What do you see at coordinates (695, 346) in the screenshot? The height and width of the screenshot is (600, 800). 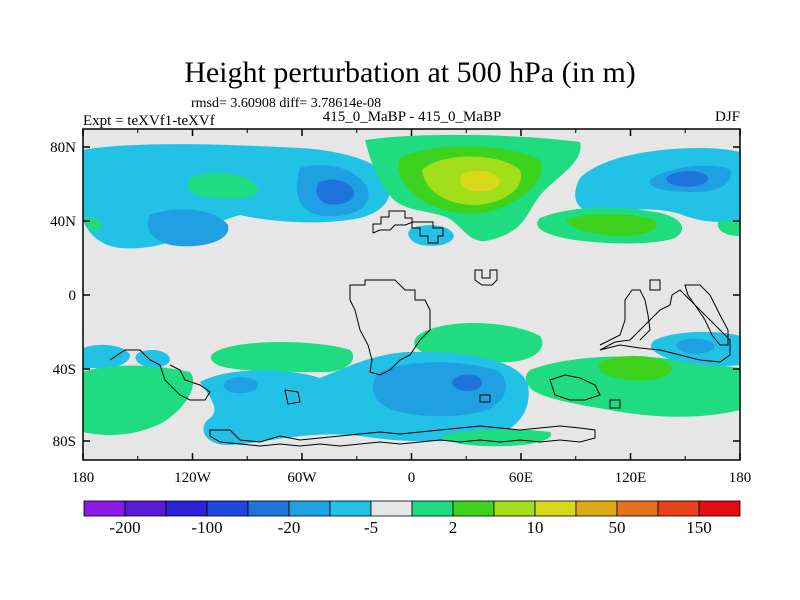 I see `contour-sh-blue-e2` at bounding box center [695, 346].